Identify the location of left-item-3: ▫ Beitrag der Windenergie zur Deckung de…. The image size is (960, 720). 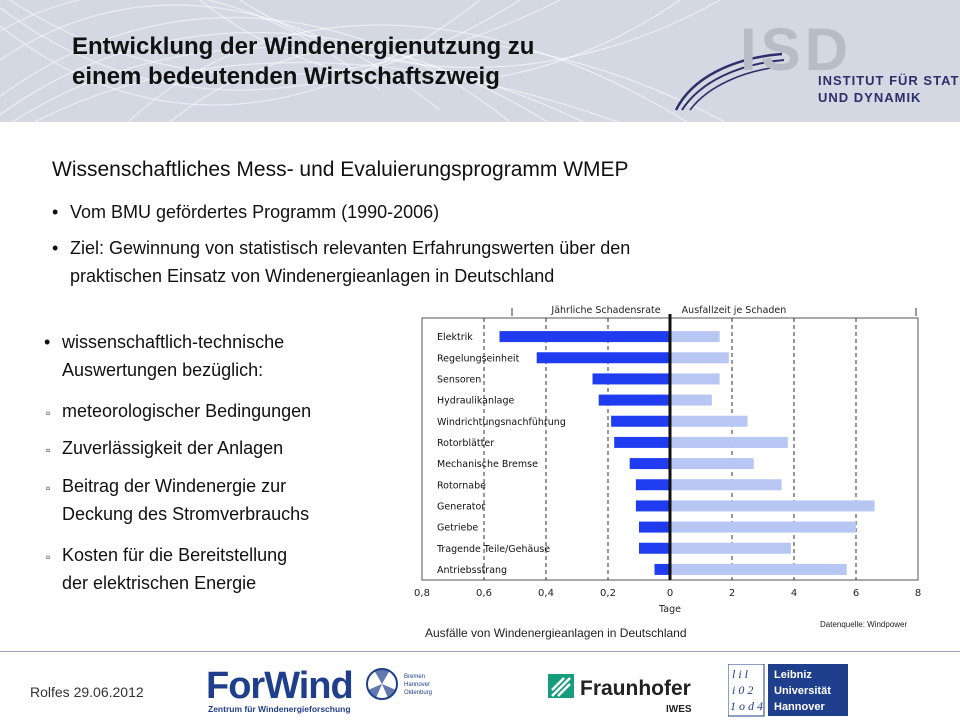
(178, 500).